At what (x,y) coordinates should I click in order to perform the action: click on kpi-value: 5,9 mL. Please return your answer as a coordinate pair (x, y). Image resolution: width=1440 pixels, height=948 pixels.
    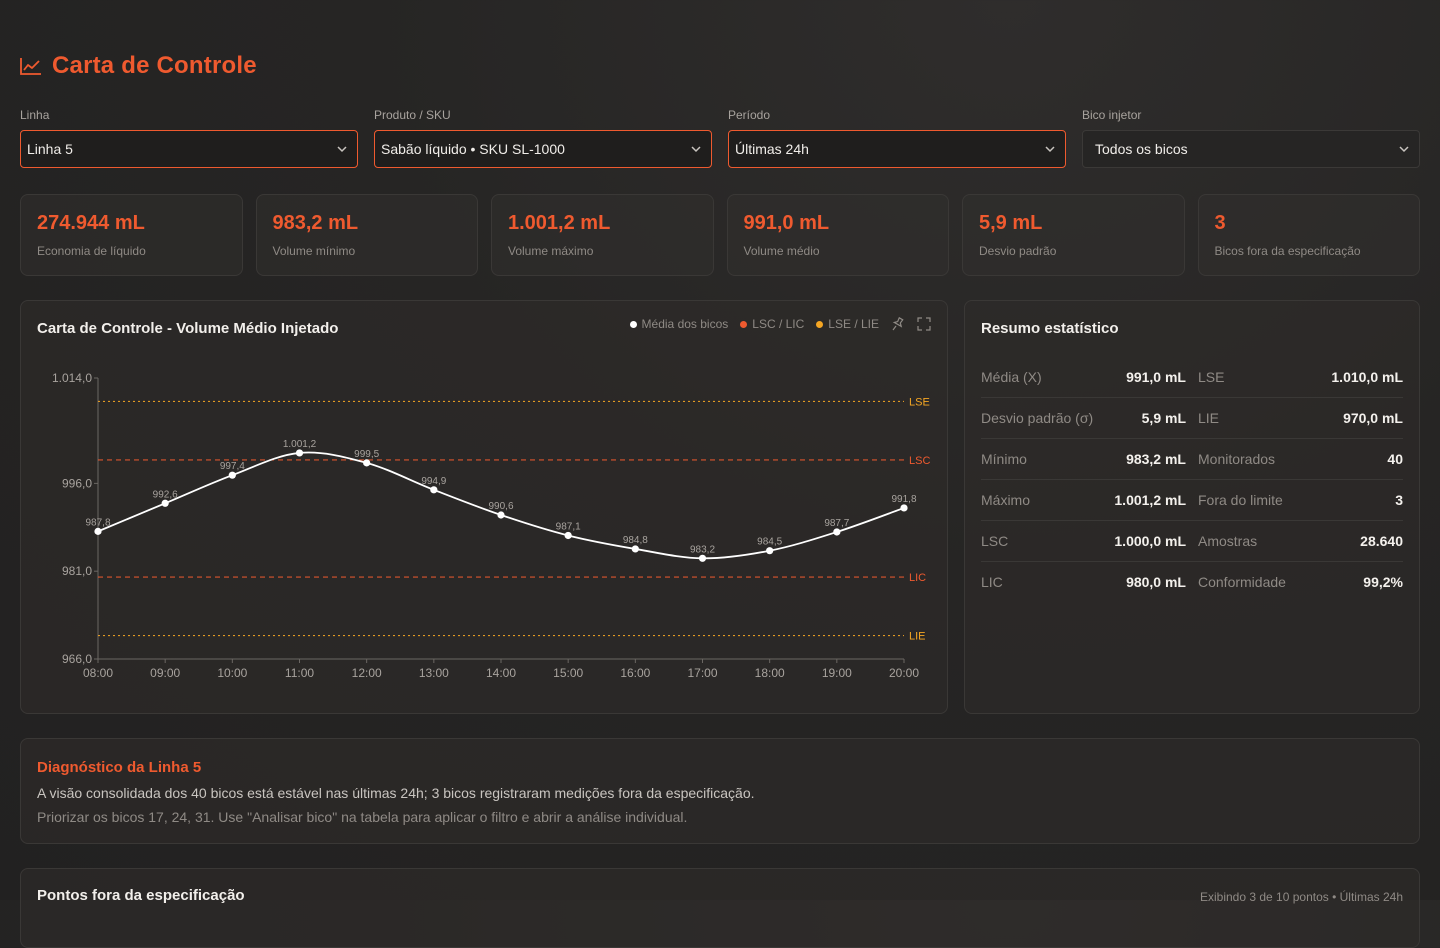
    Looking at the image, I should click on (1011, 223).